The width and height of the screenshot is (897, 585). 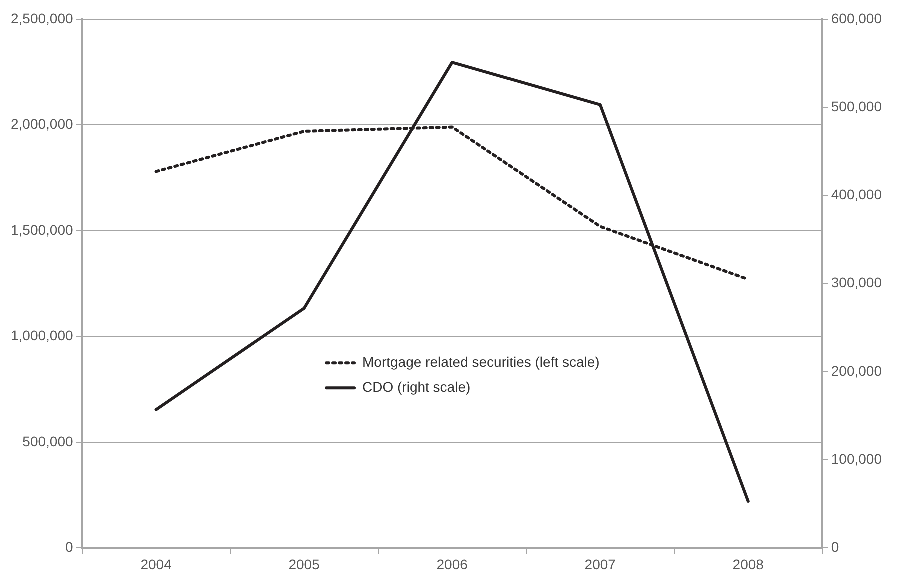 What do you see at coordinates (69, 547) in the screenshot?
I see `y-tick-label: 0` at bounding box center [69, 547].